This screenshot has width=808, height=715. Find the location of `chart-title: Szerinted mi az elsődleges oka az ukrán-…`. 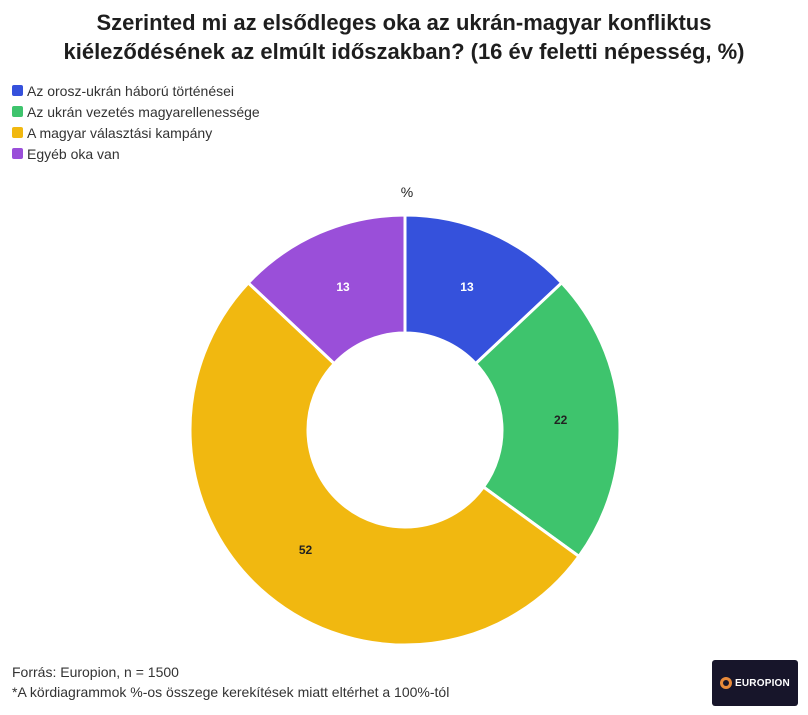

chart-title: Szerinted mi az elsődleges oka az ukrán-… is located at coordinates (404, 37).